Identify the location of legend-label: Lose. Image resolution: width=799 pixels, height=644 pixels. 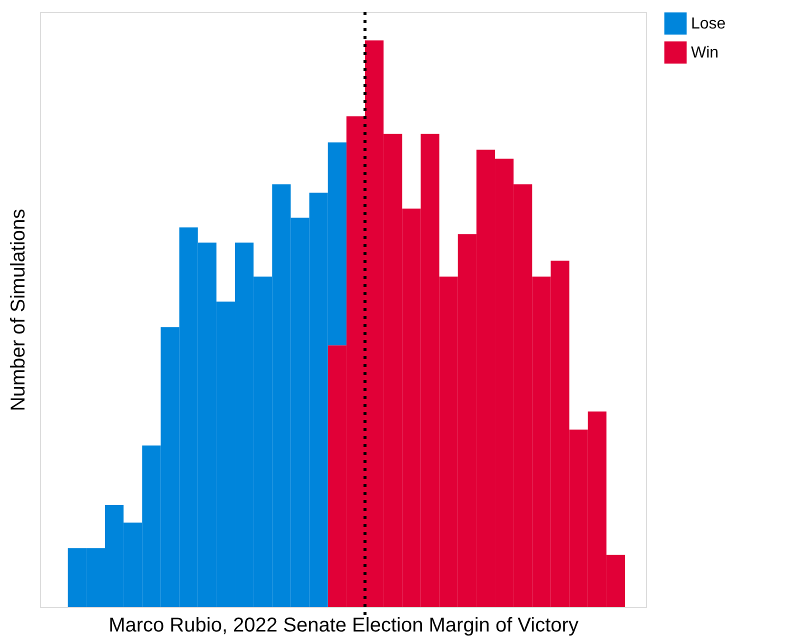
(708, 24).